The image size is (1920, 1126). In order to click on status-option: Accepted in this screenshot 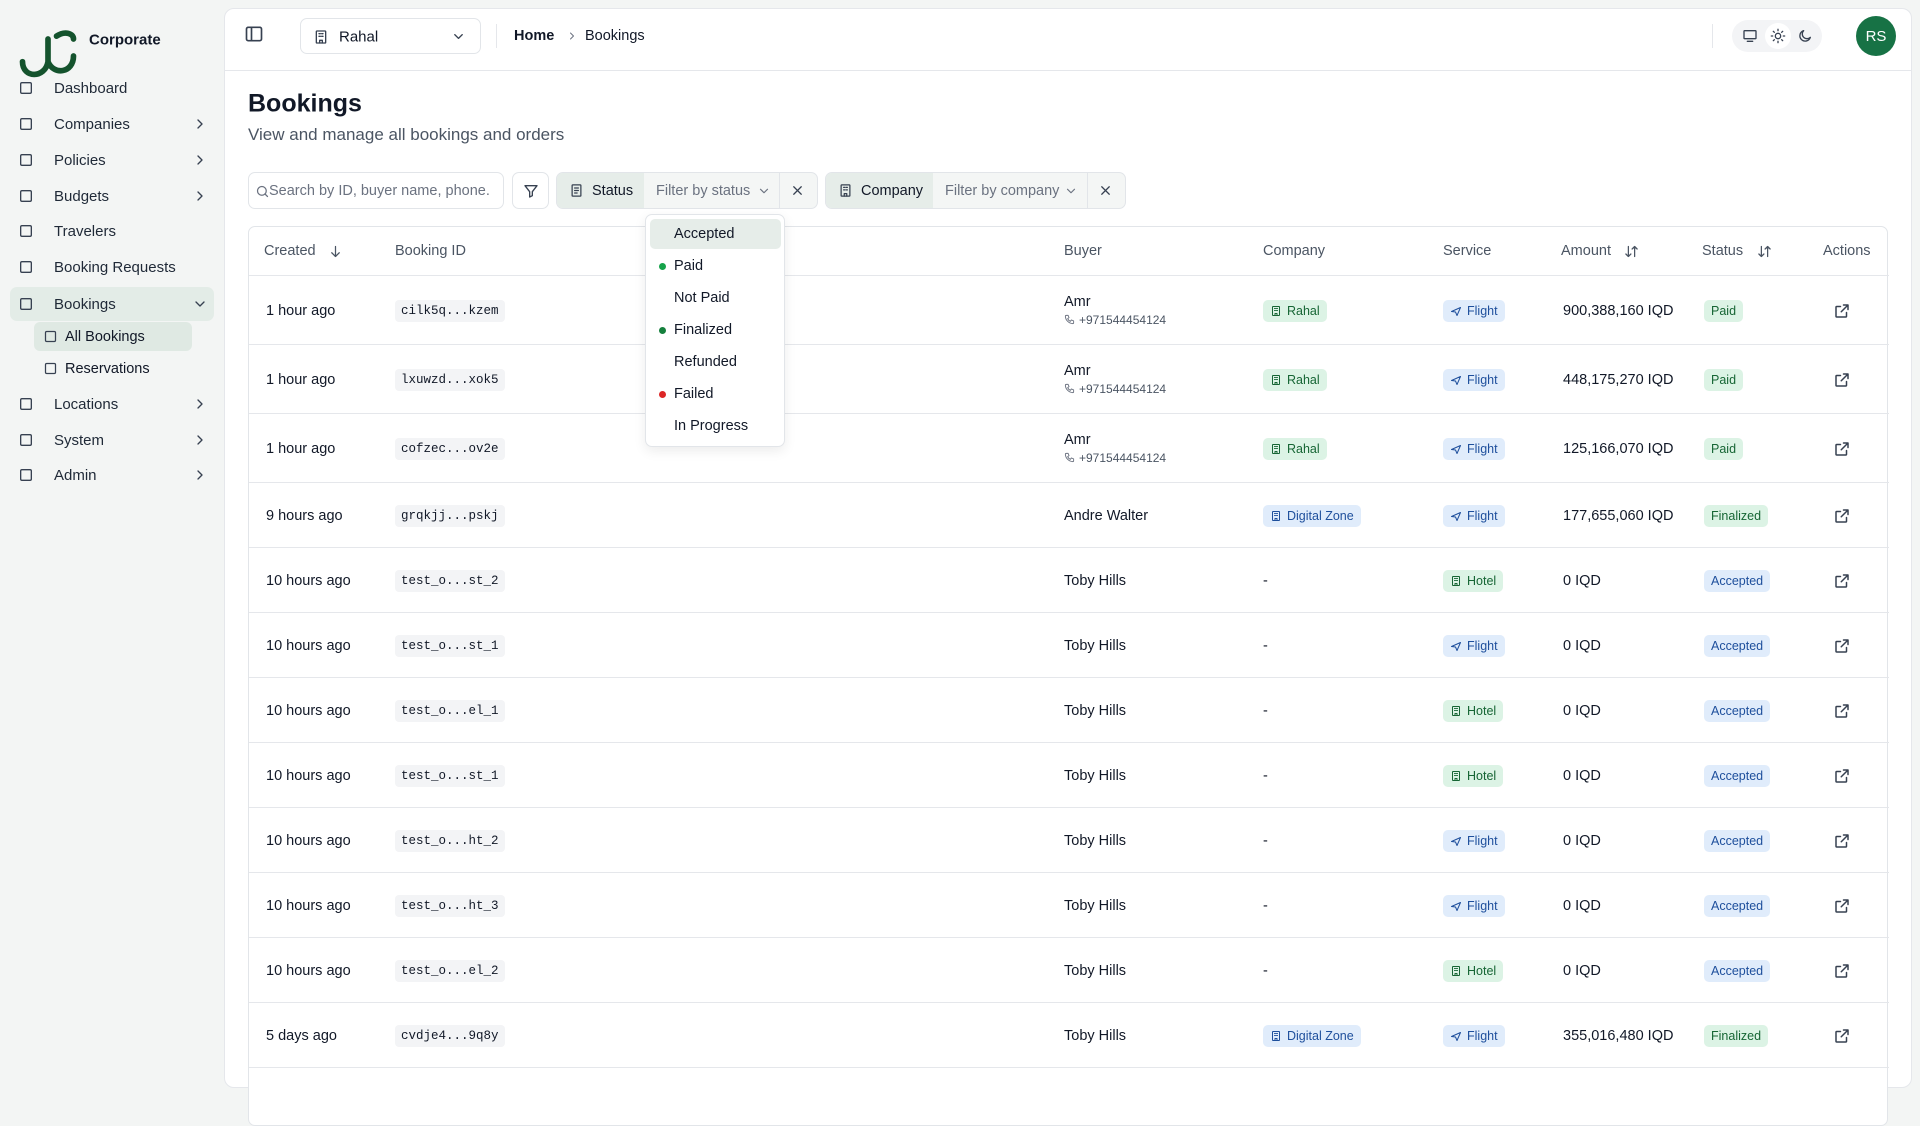, I will do `click(715, 234)`.